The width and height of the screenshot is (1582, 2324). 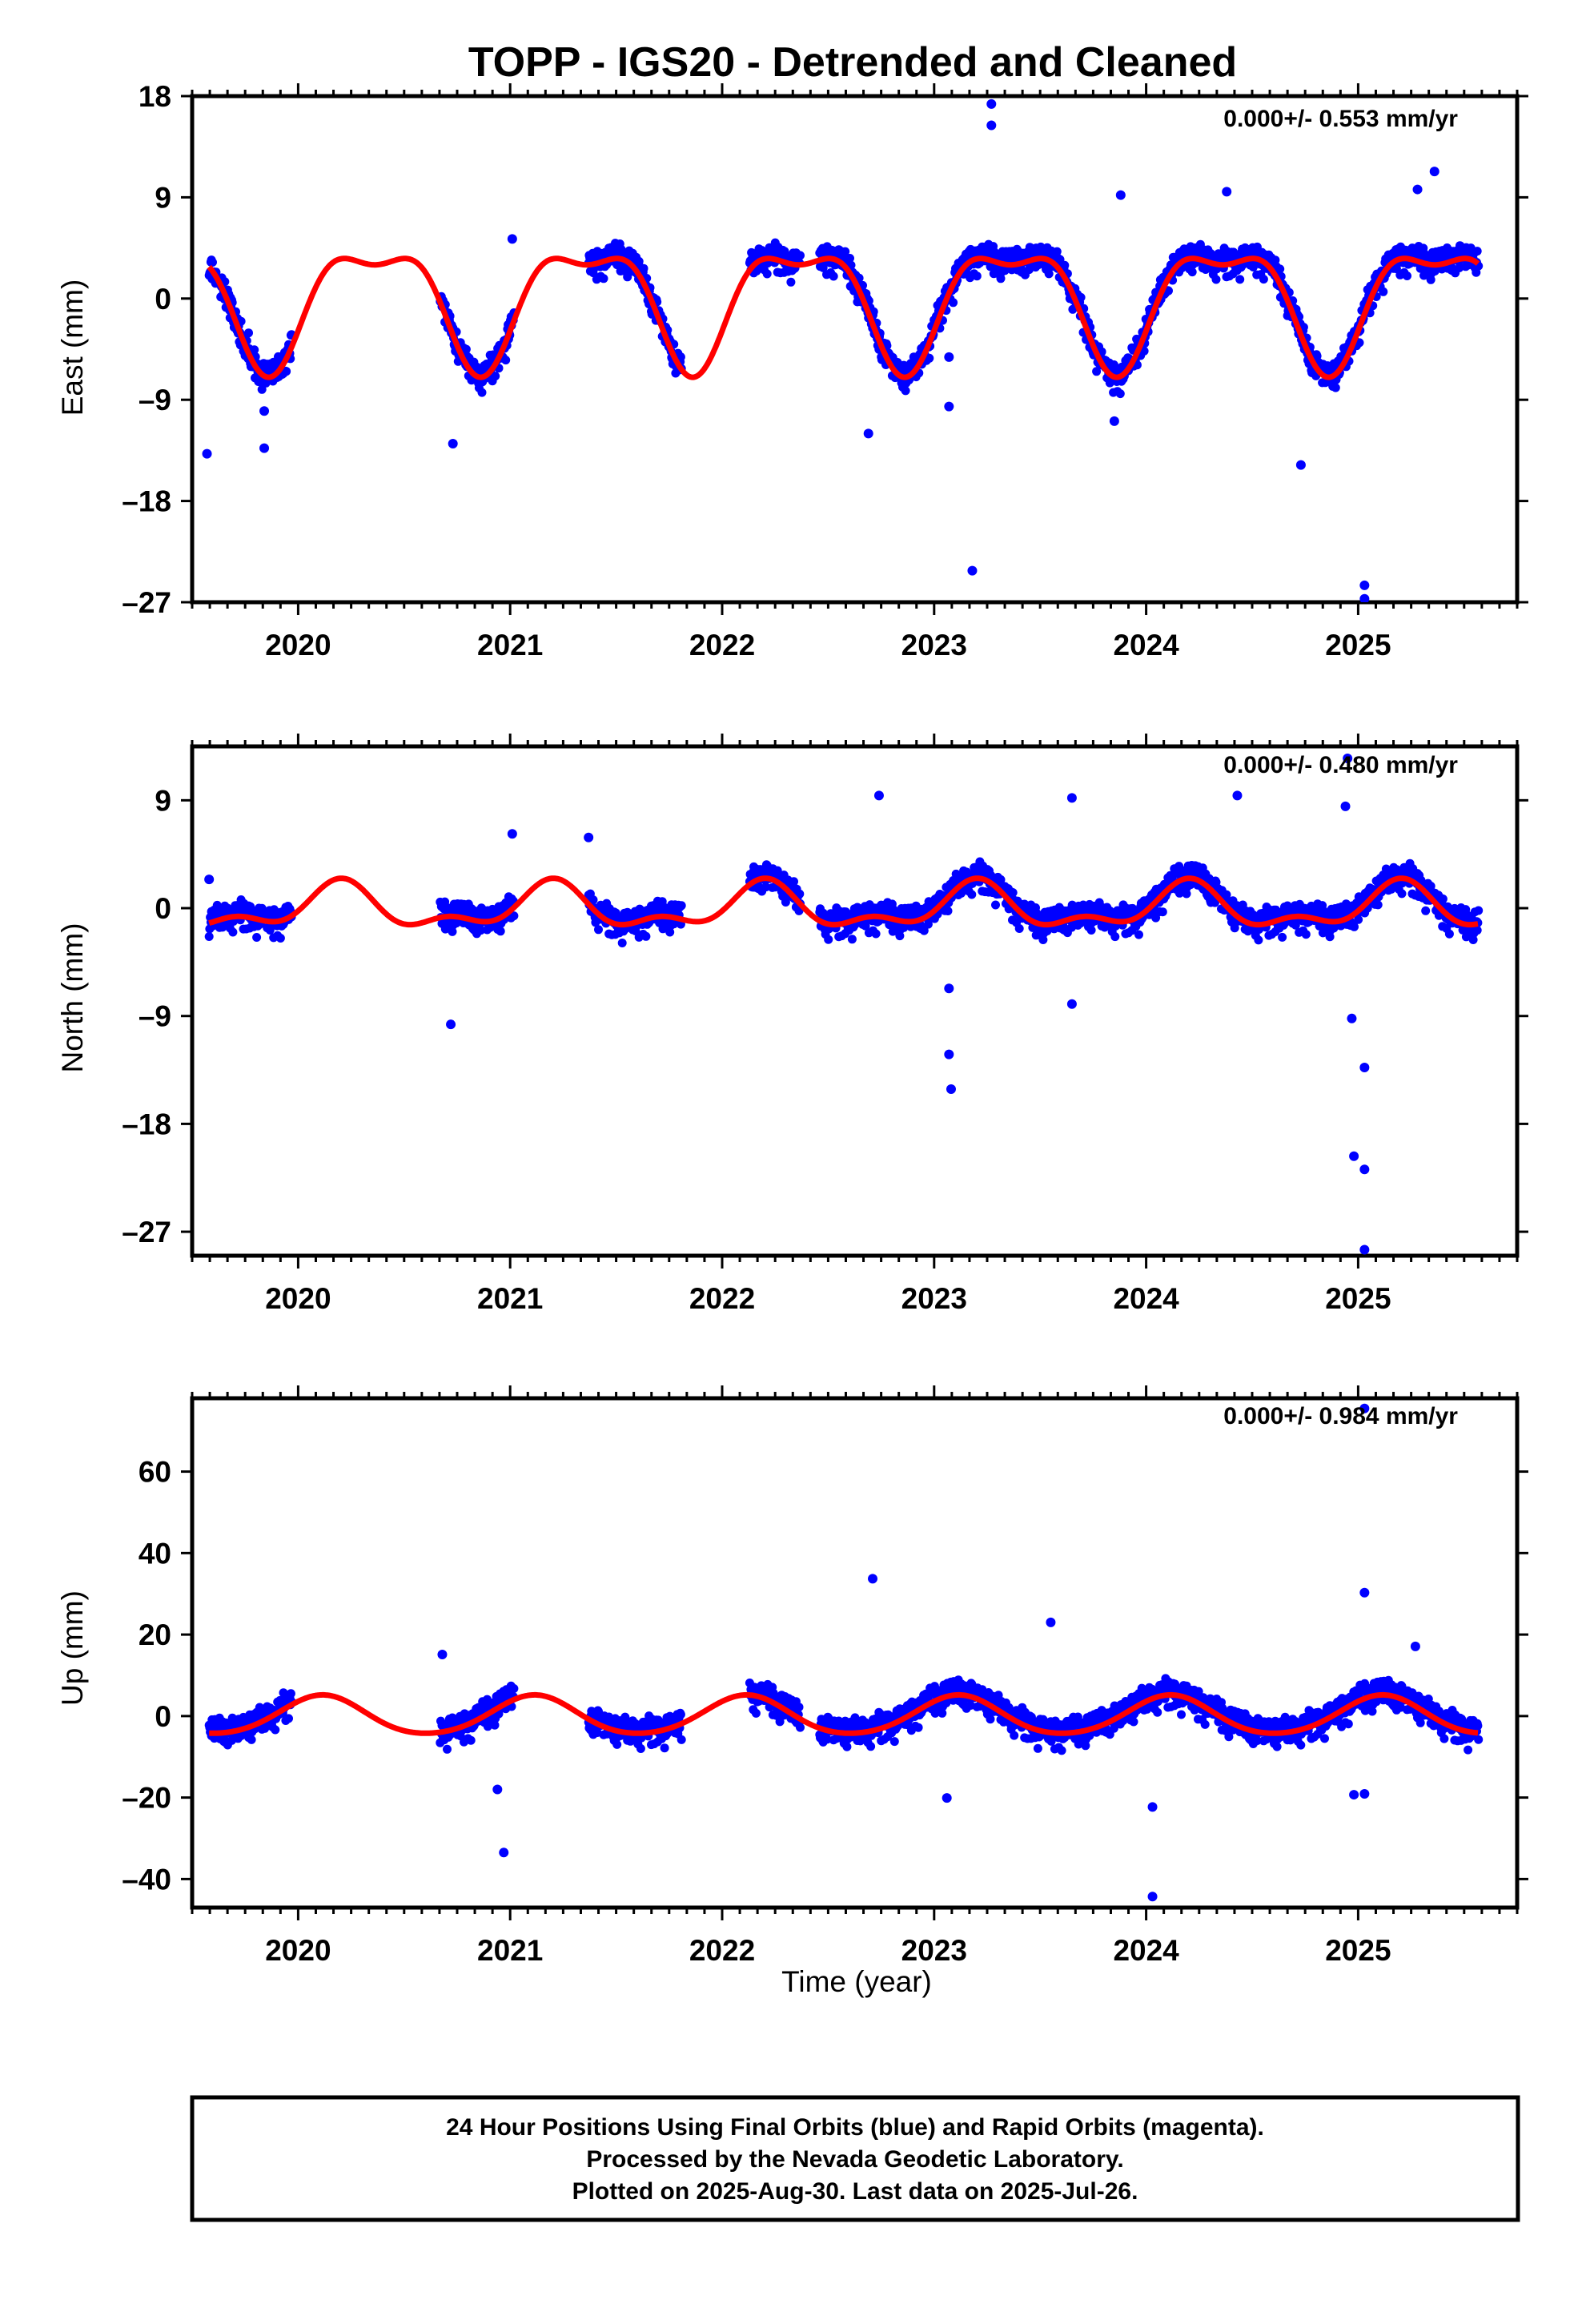 I want to click on north-model-line, so click(x=844, y=901).